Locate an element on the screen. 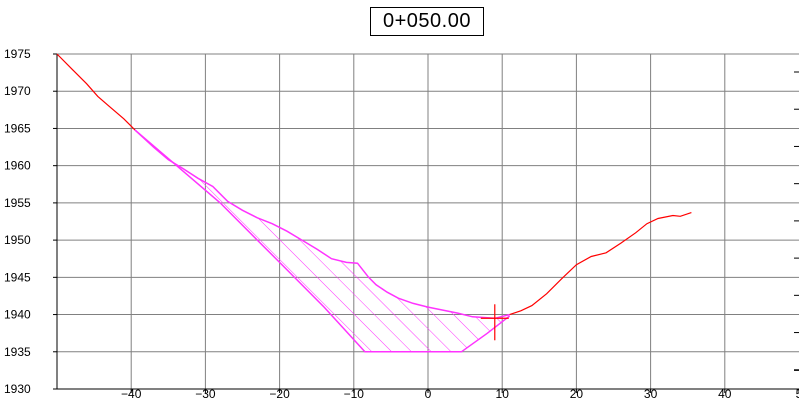 Image resolution: width=799 pixels, height=403 pixels. y-tick-label: 1965 is located at coordinates (17, 128).